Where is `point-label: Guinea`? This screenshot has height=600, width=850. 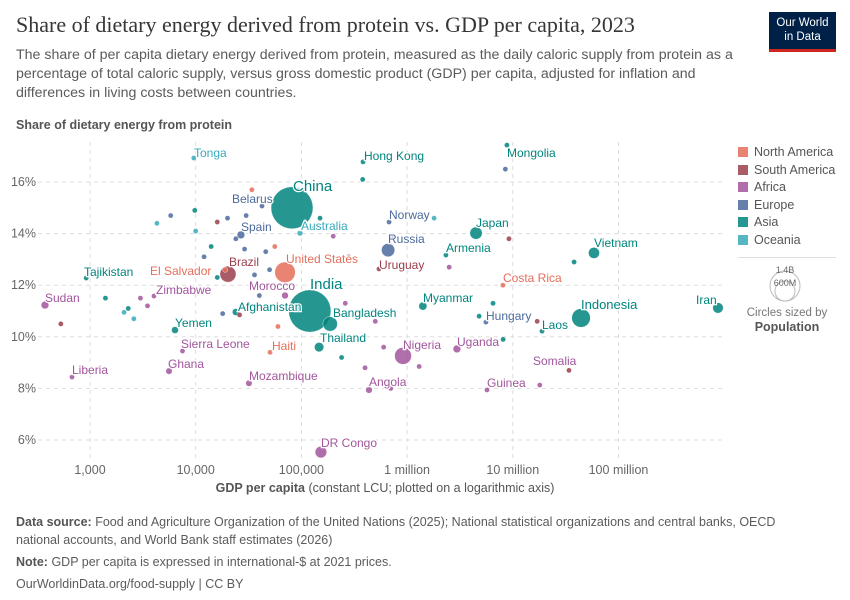
point-label: Guinea is located at coordinates (506, 383).